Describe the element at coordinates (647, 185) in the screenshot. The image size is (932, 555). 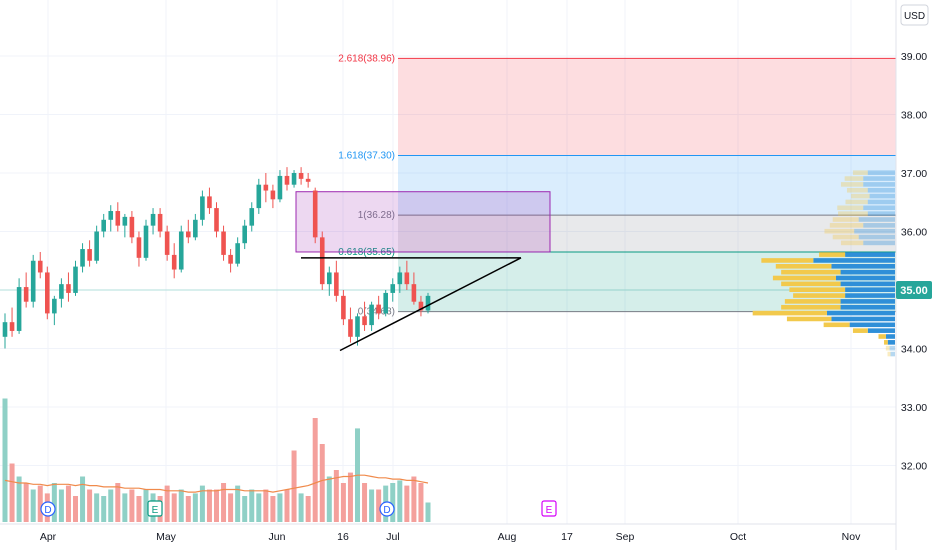
I see `fib-zone` at that location.